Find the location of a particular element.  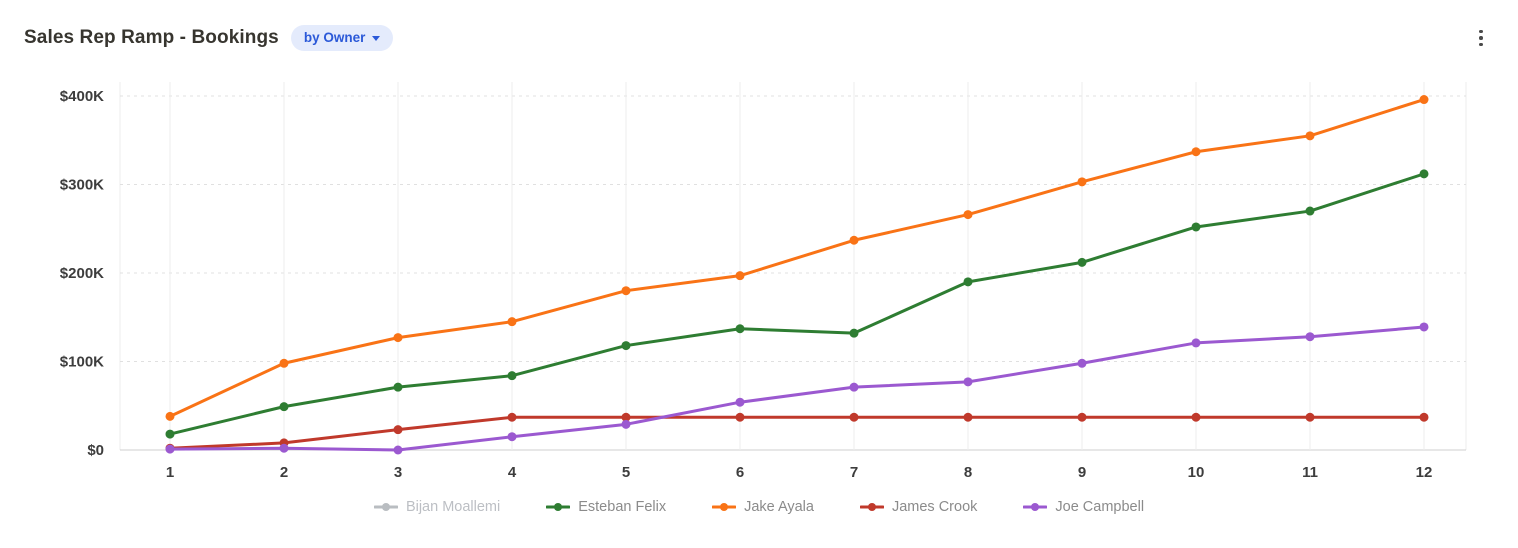

y-axis-tick-label: $0 is located at coordinates (95, 450).